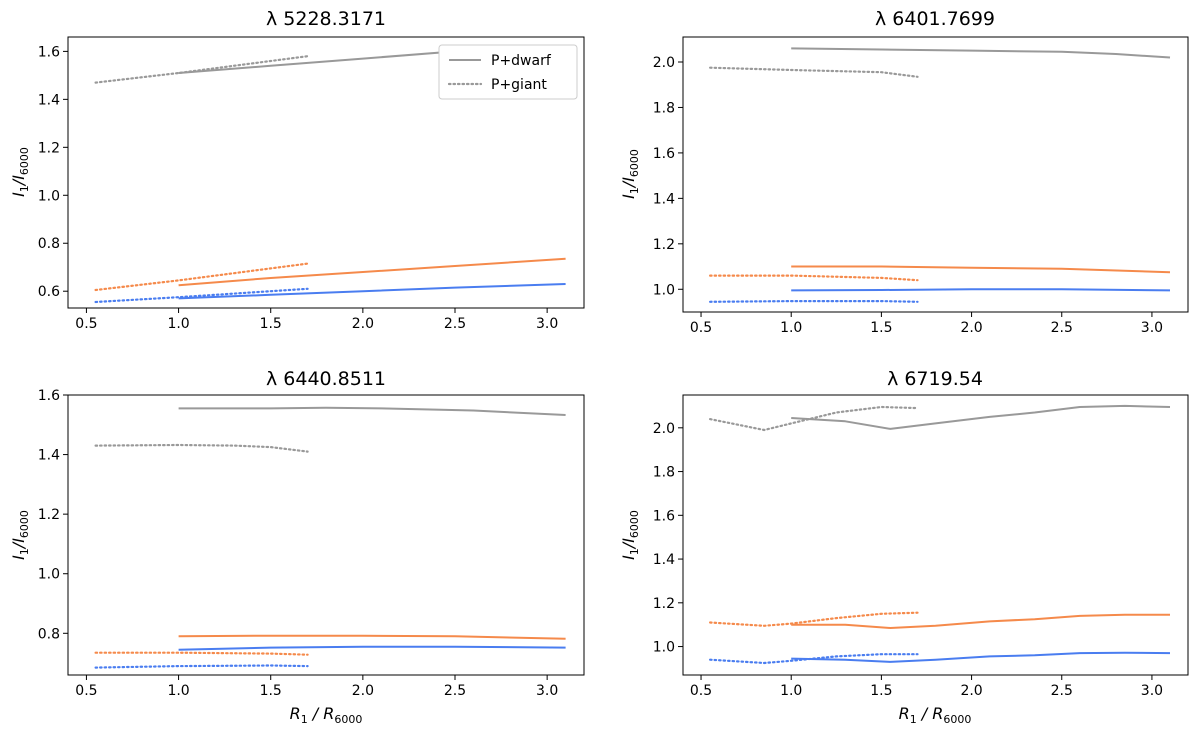 This screenshot has height=730, width=1200. I want to click on legend-label-giant: P+giant, so click(519, 85).